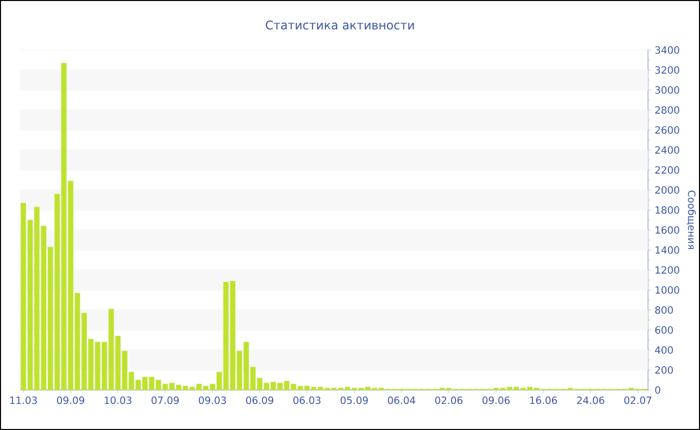 This screenshot has width=700, height=430. I want to click on y-tick-label: 1200, so click(668, 270).